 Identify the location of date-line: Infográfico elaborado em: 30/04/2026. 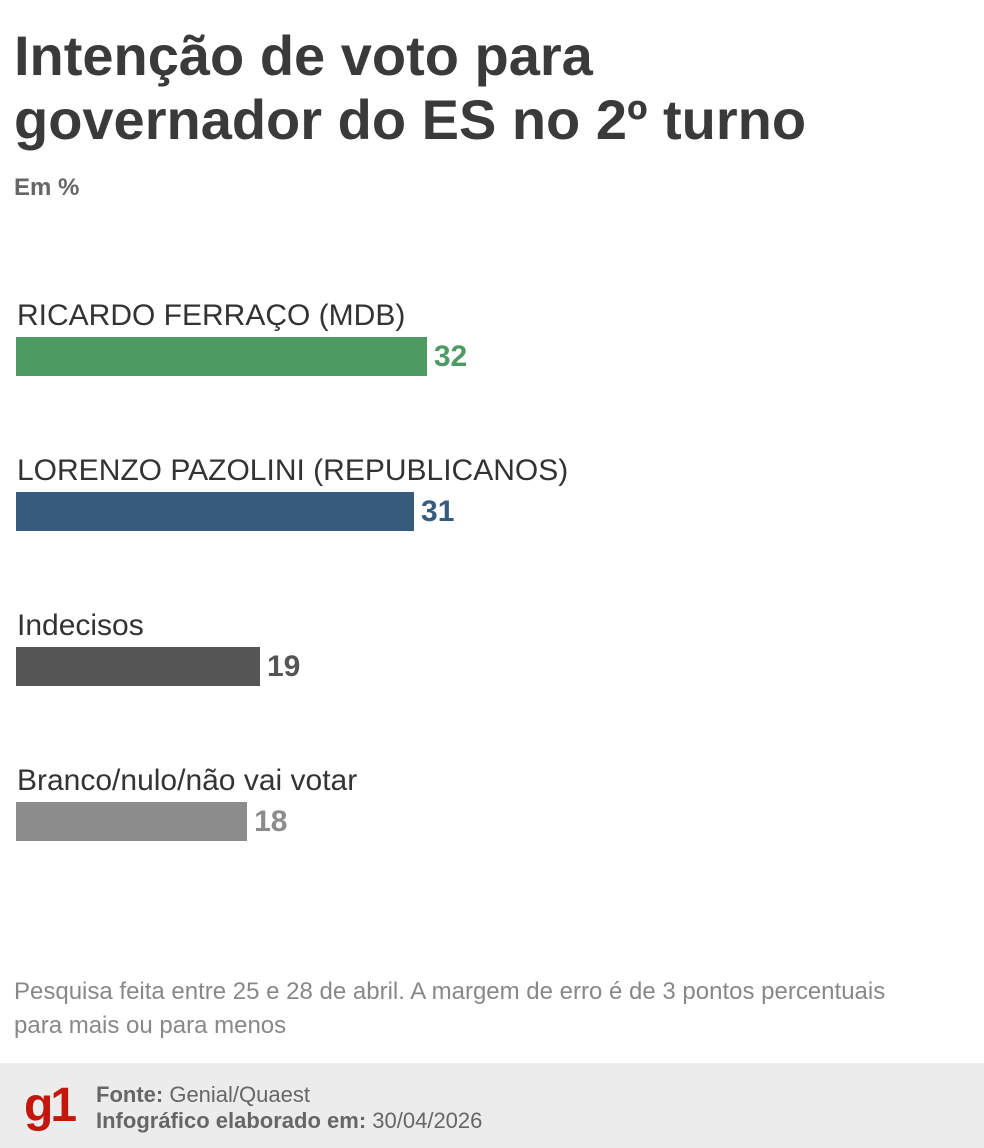
(289, 1121).